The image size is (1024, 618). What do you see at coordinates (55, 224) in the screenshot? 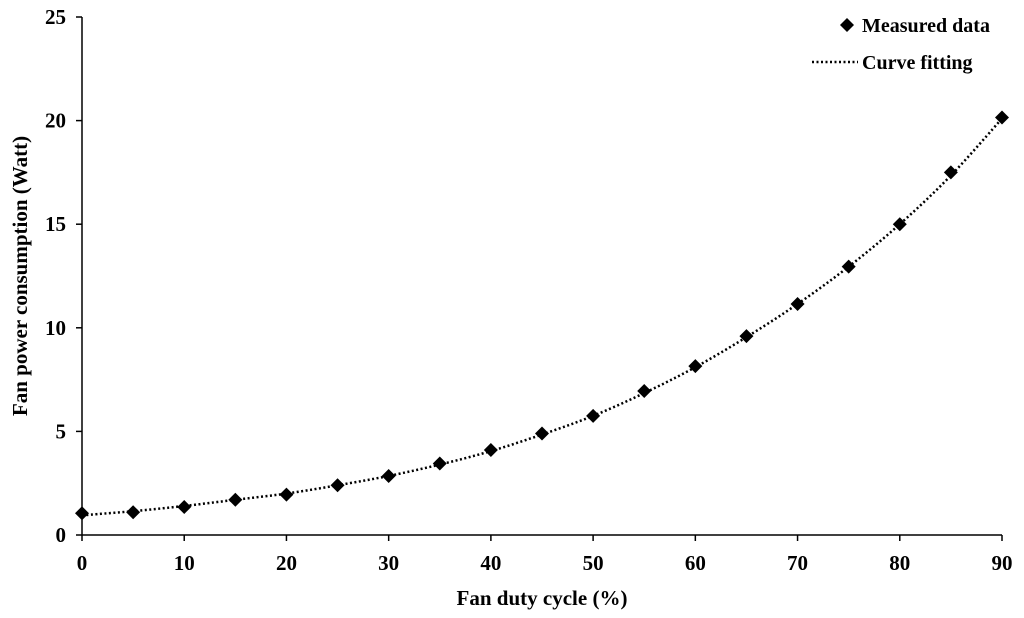
I see `y-tick-label: 15` at bounding box center [55, 224].